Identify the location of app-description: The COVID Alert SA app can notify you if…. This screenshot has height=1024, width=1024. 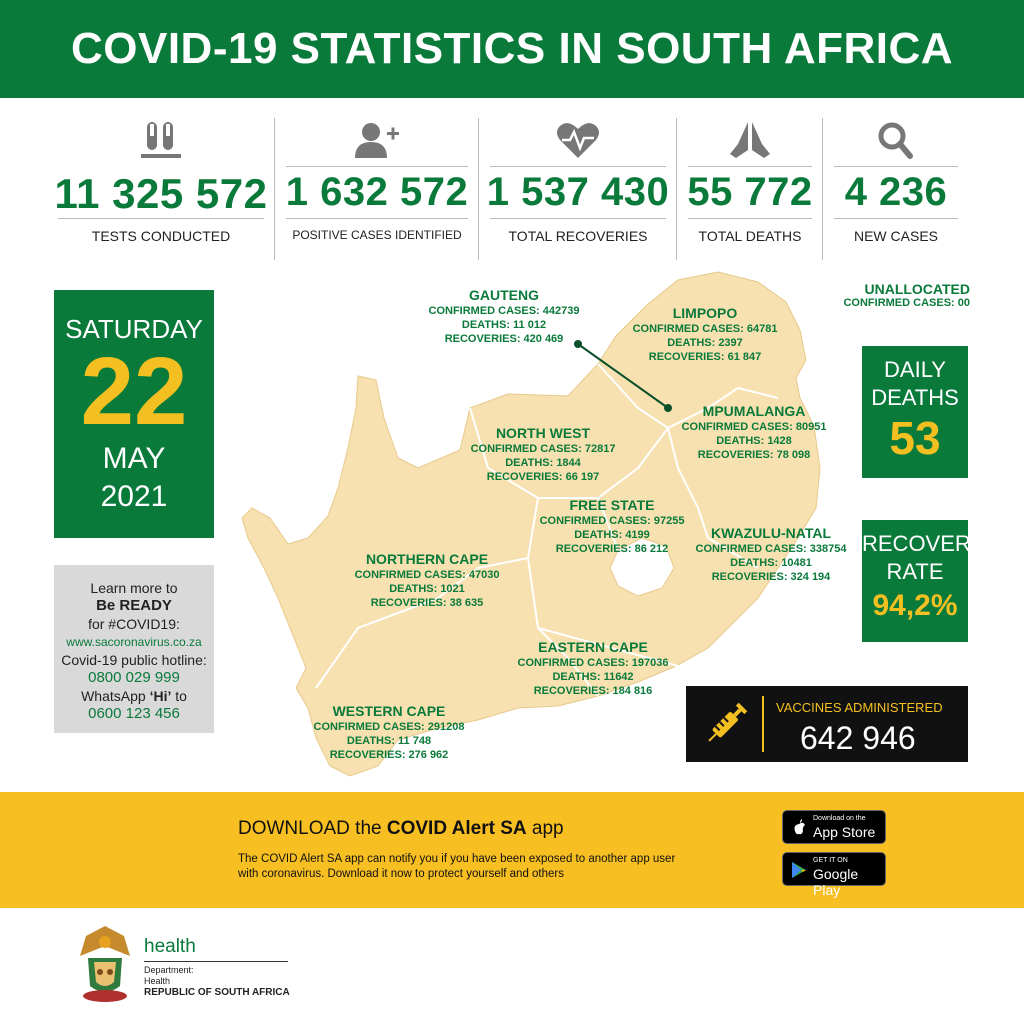
(457, 866).